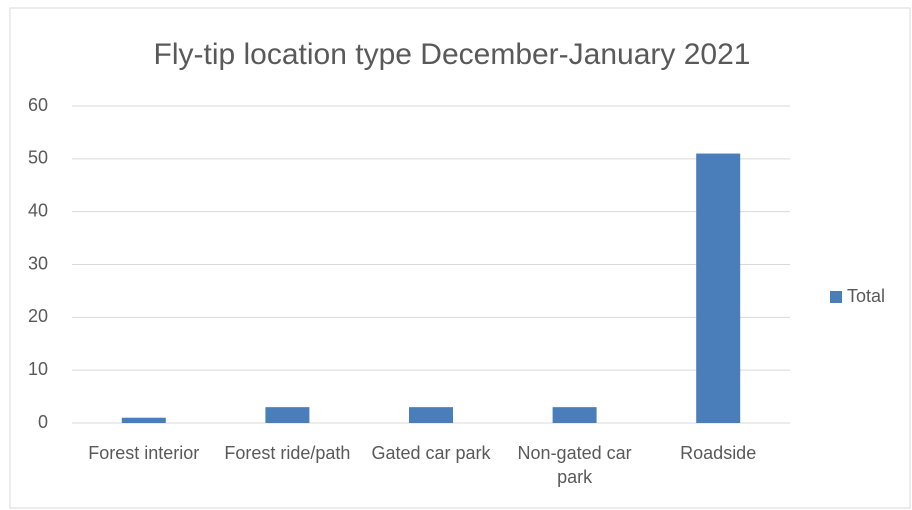  I want to click on x-tick-label: Forest interior, so click(144, 453).